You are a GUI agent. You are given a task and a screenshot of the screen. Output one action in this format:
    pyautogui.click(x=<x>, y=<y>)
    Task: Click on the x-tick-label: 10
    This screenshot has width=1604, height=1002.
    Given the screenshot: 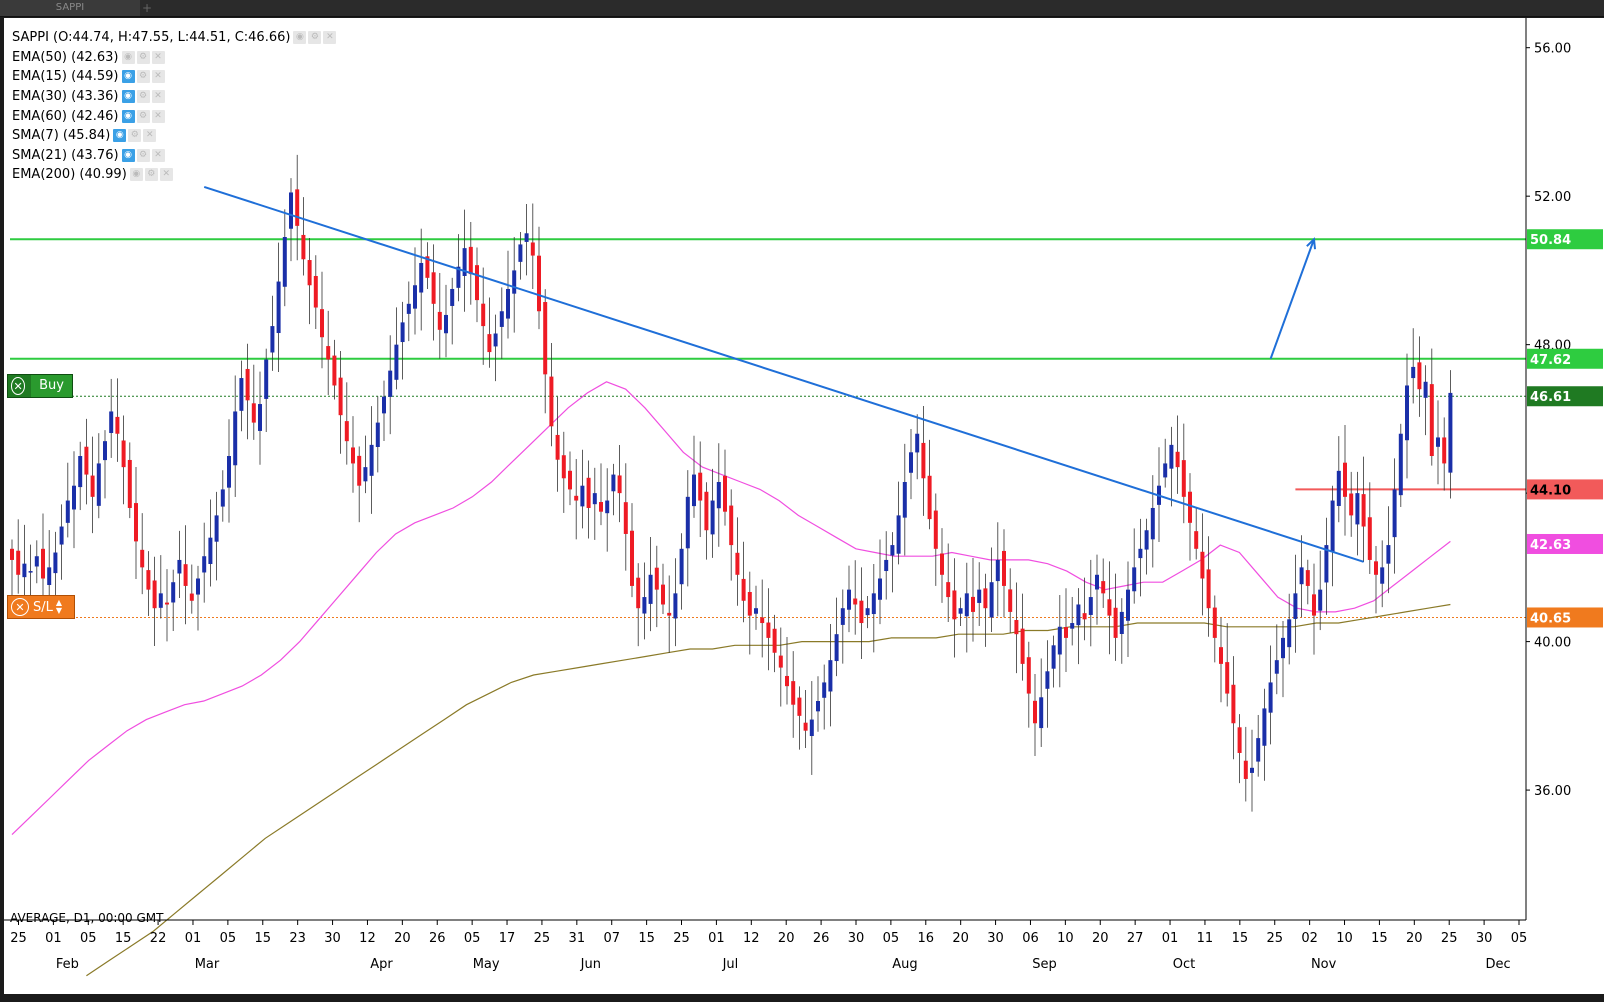 What is the action you would take?
    pyautogui.click(x=1065, y=938)
    